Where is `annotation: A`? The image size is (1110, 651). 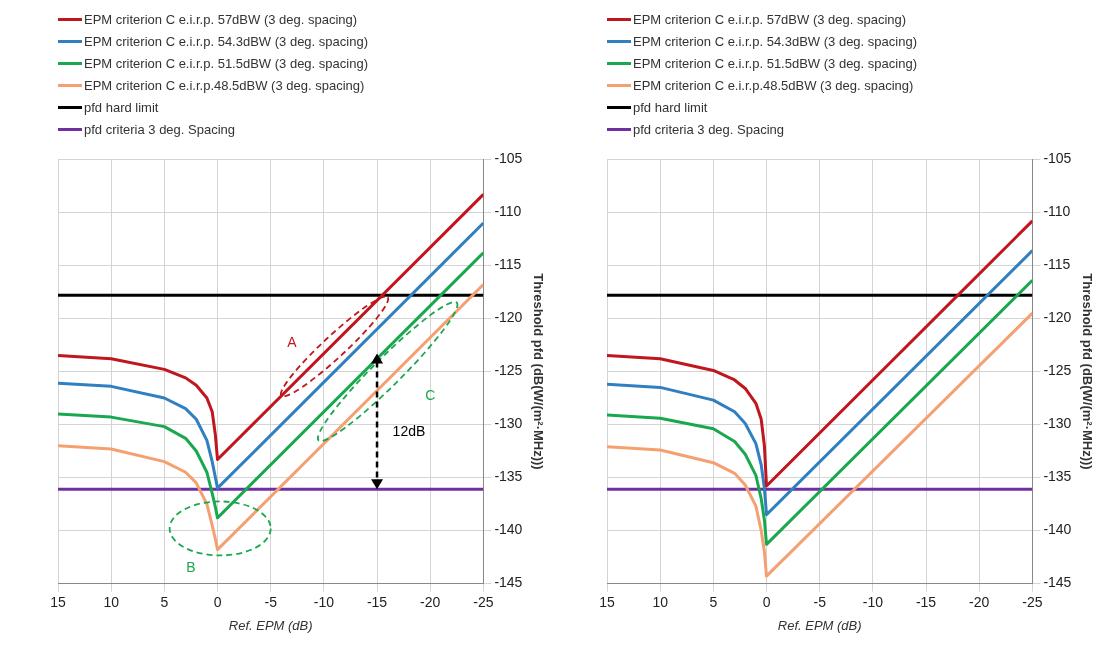 annotation: A is located at coordinates (292, 341).